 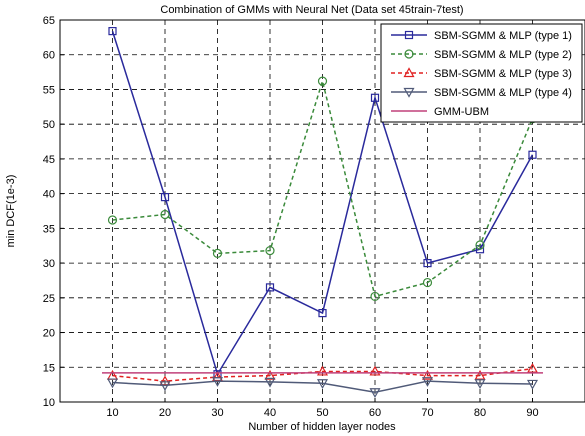 I want to click on x-tick-label: 10, so click(x=112, y=413).